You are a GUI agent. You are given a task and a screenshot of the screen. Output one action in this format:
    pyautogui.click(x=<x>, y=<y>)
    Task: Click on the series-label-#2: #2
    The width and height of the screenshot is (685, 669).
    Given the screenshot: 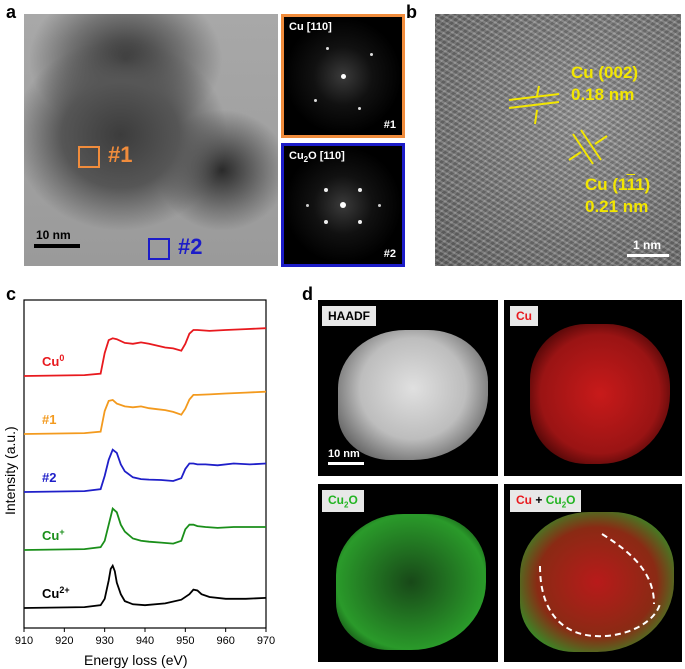 What is the action you would take?
    pyautogui.click(x=49, y=477)
    